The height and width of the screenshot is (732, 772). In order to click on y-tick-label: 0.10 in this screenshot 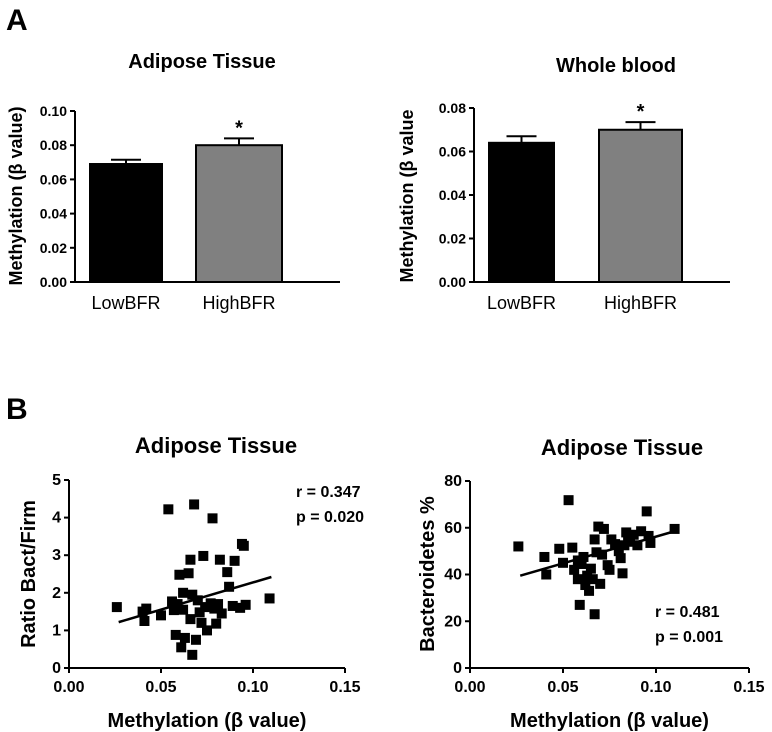, I will do `click(53, 111)`.